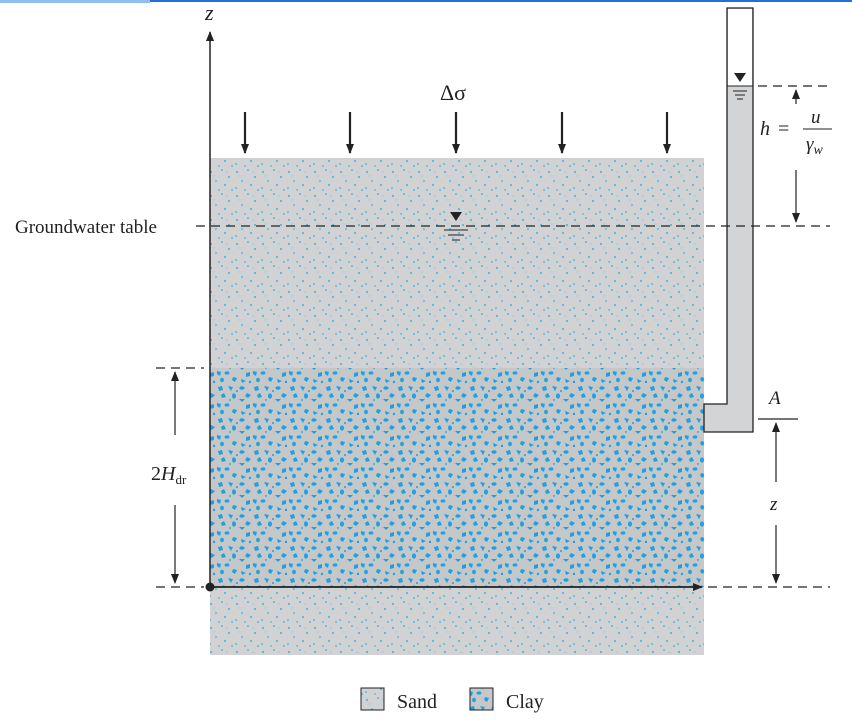 The image size is (852, 720). I want to click on lower-sand-layer, so click(457, 621).